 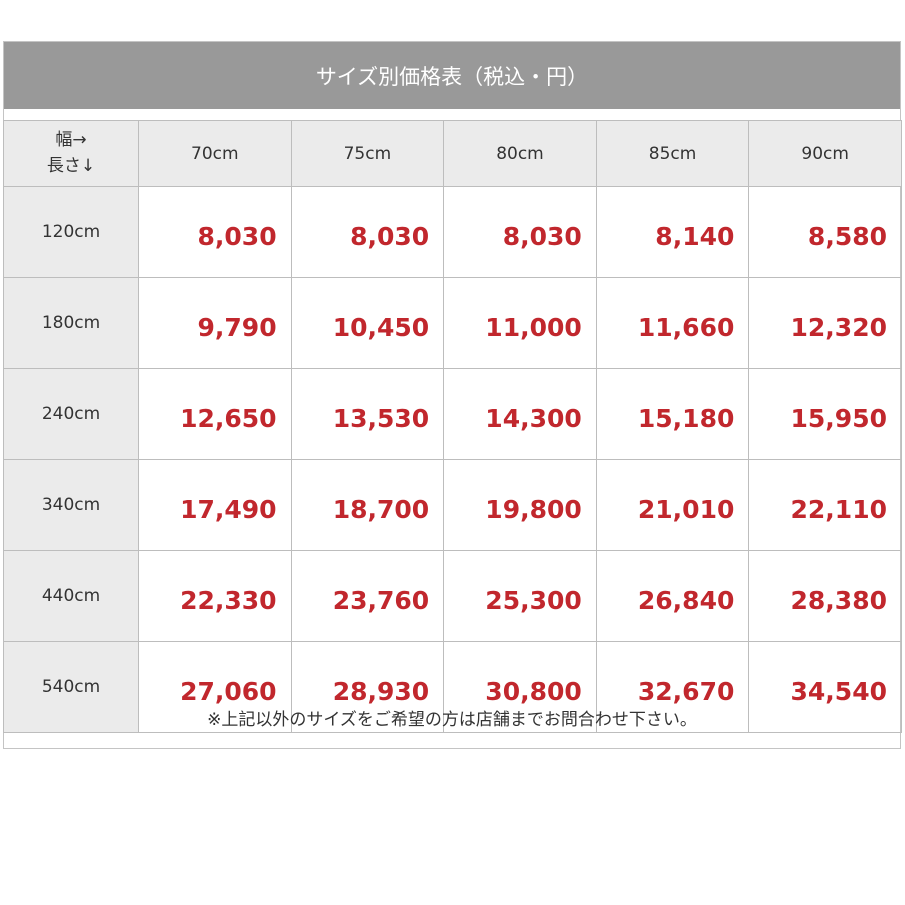 What do you see at coordinates (71, 140) in the screenshot?
I see `width-axis-label: 幅→` at bounding box center [71, 140].